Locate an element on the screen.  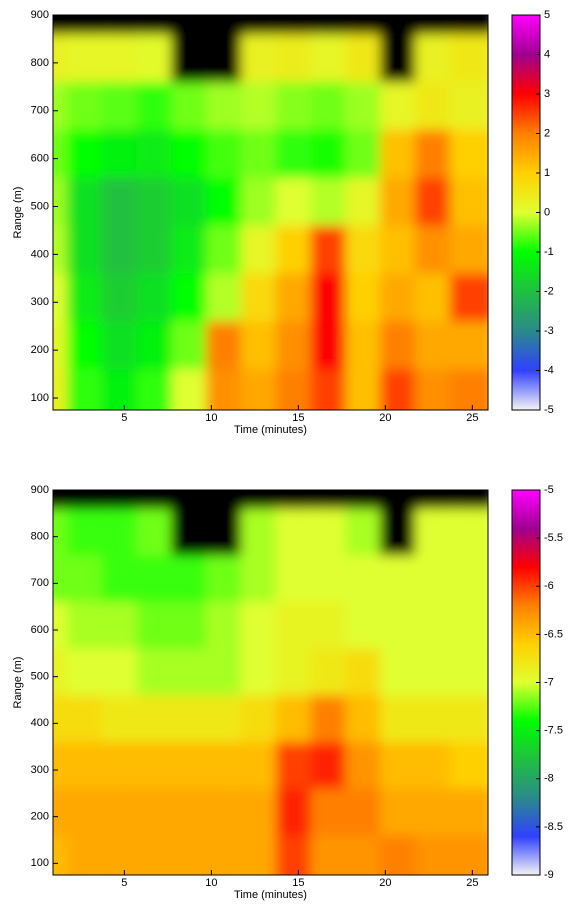
colorbar-tick-label: -3 is located at coordinates (549, 331).